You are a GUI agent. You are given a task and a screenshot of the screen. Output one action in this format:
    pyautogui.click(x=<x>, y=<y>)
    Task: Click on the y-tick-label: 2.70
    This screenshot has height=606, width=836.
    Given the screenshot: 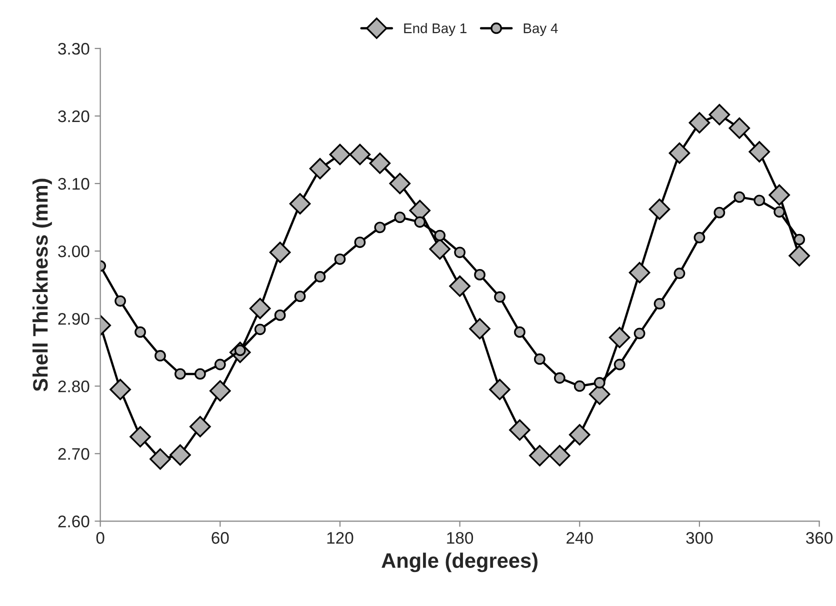 What is the action you would take?
    pyautogui.click(x=74, y=454)
    